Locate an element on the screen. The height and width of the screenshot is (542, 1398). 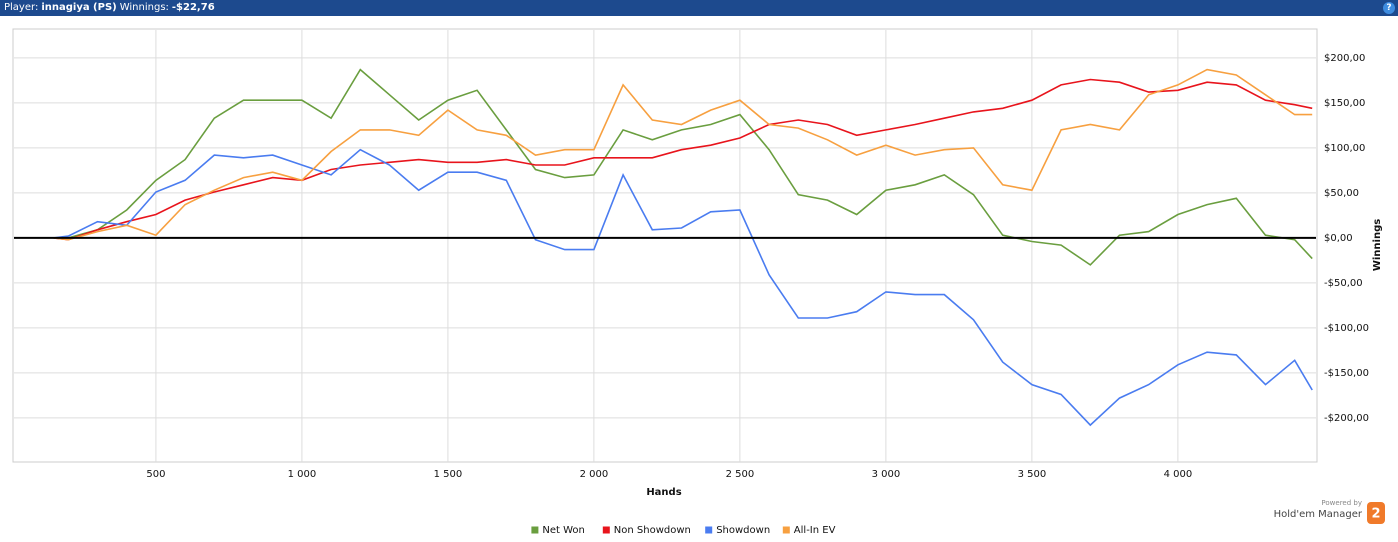
x-axis-title: Hands is located at coordinates (663, 492).